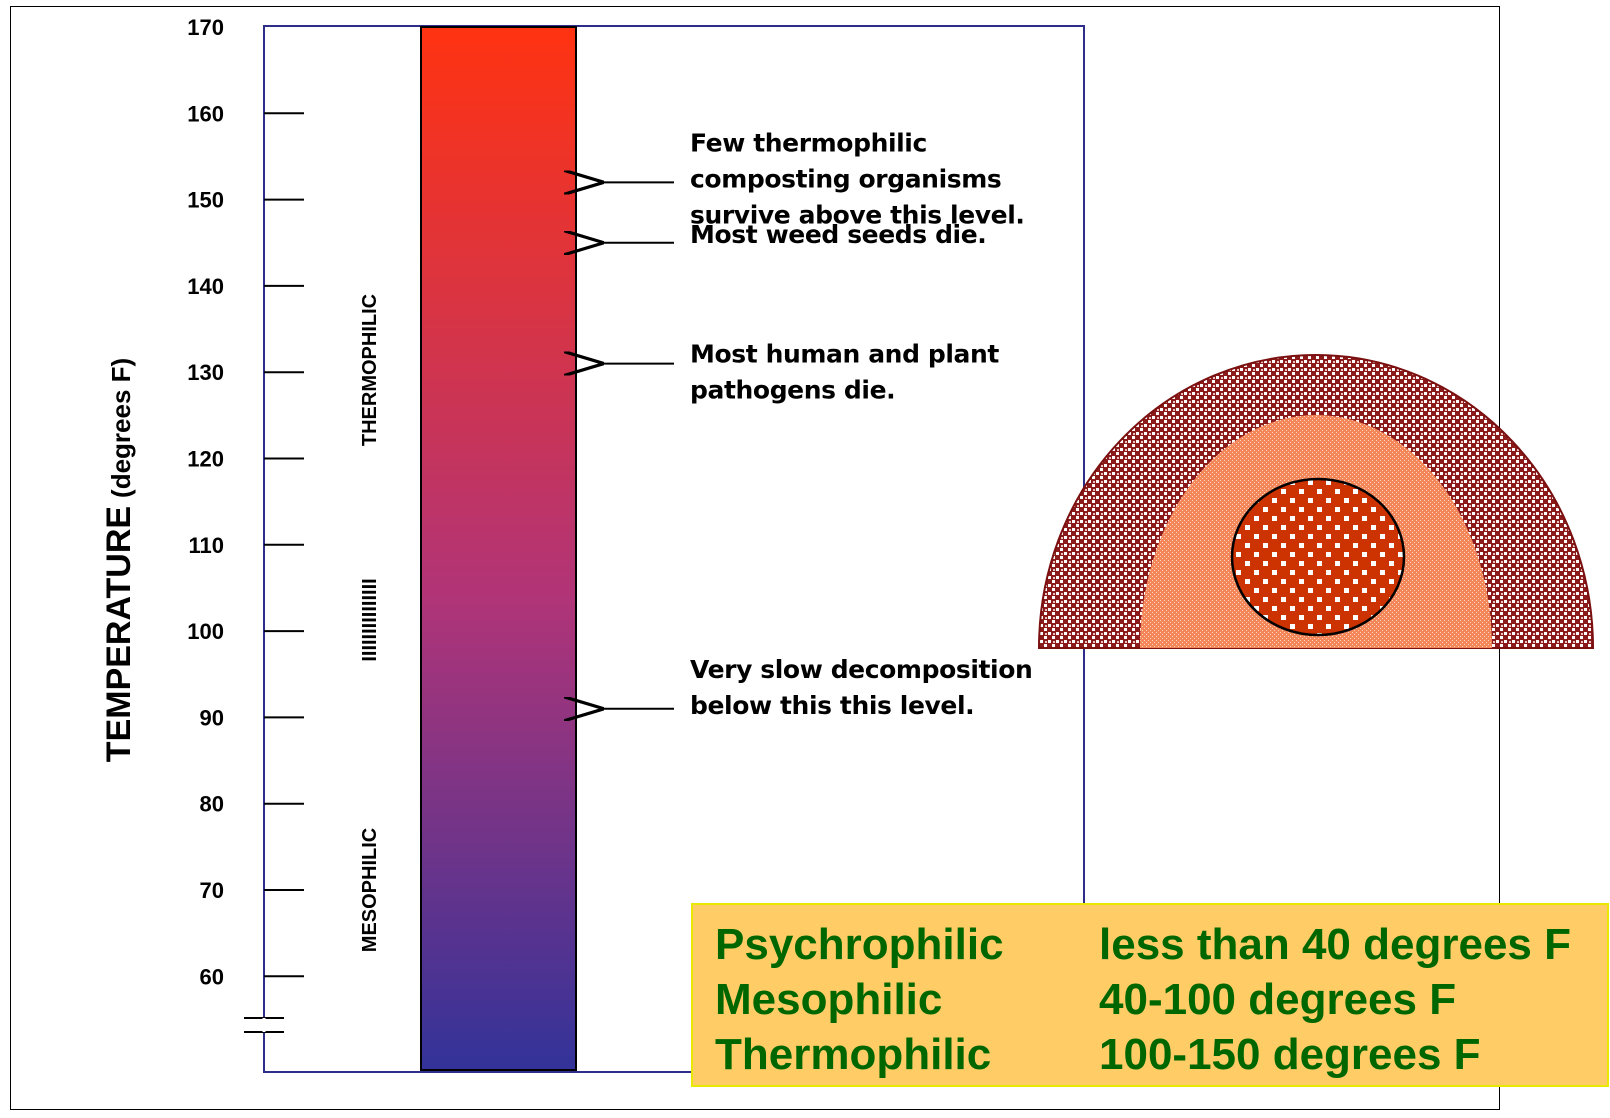  I want to click on legend-row-mesophilic: Mesophilic 40-100 degrees F, so click(1161, 999).